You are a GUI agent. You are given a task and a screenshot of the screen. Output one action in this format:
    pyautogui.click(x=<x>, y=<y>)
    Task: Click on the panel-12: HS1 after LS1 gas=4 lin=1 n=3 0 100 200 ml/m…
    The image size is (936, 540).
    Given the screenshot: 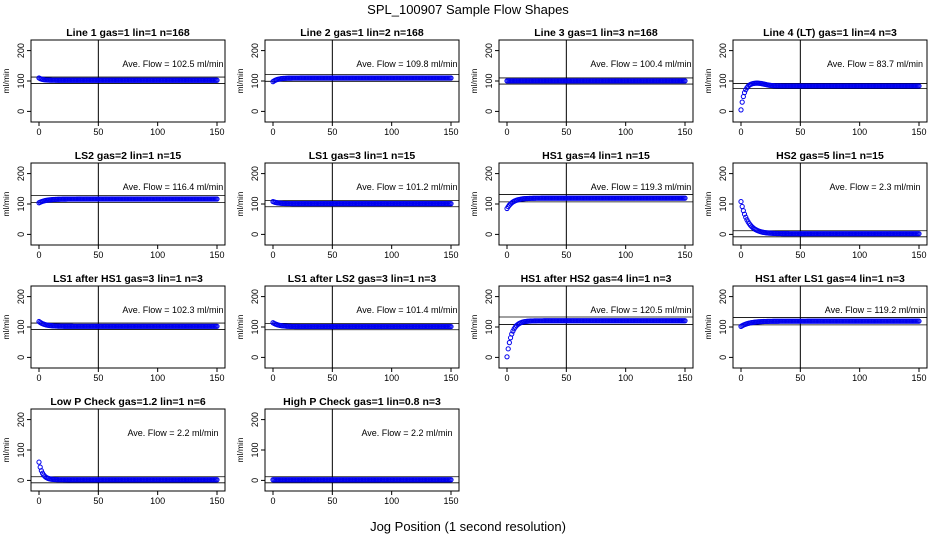 What is the action you would take?
    pyautogui.click(x=815, y=328)
    